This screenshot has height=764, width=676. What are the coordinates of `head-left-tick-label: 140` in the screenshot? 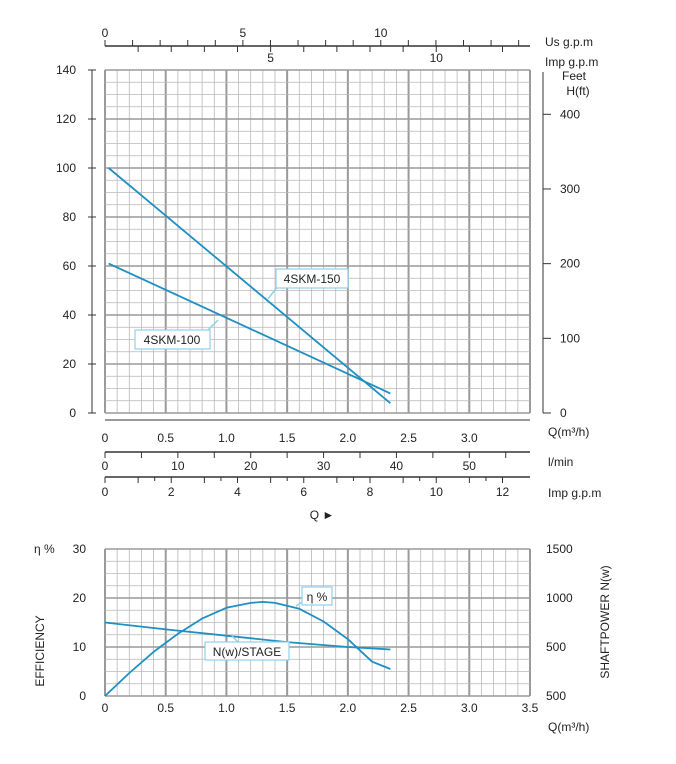 It's located at (66, 70).